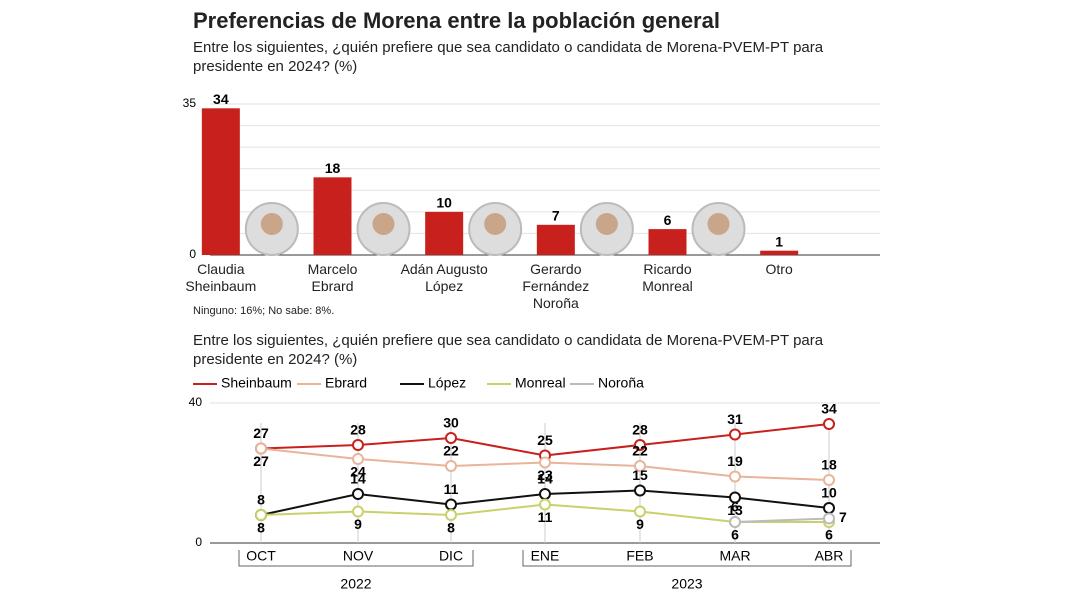  I want to click on year-label: 2022, so click(355, 584).